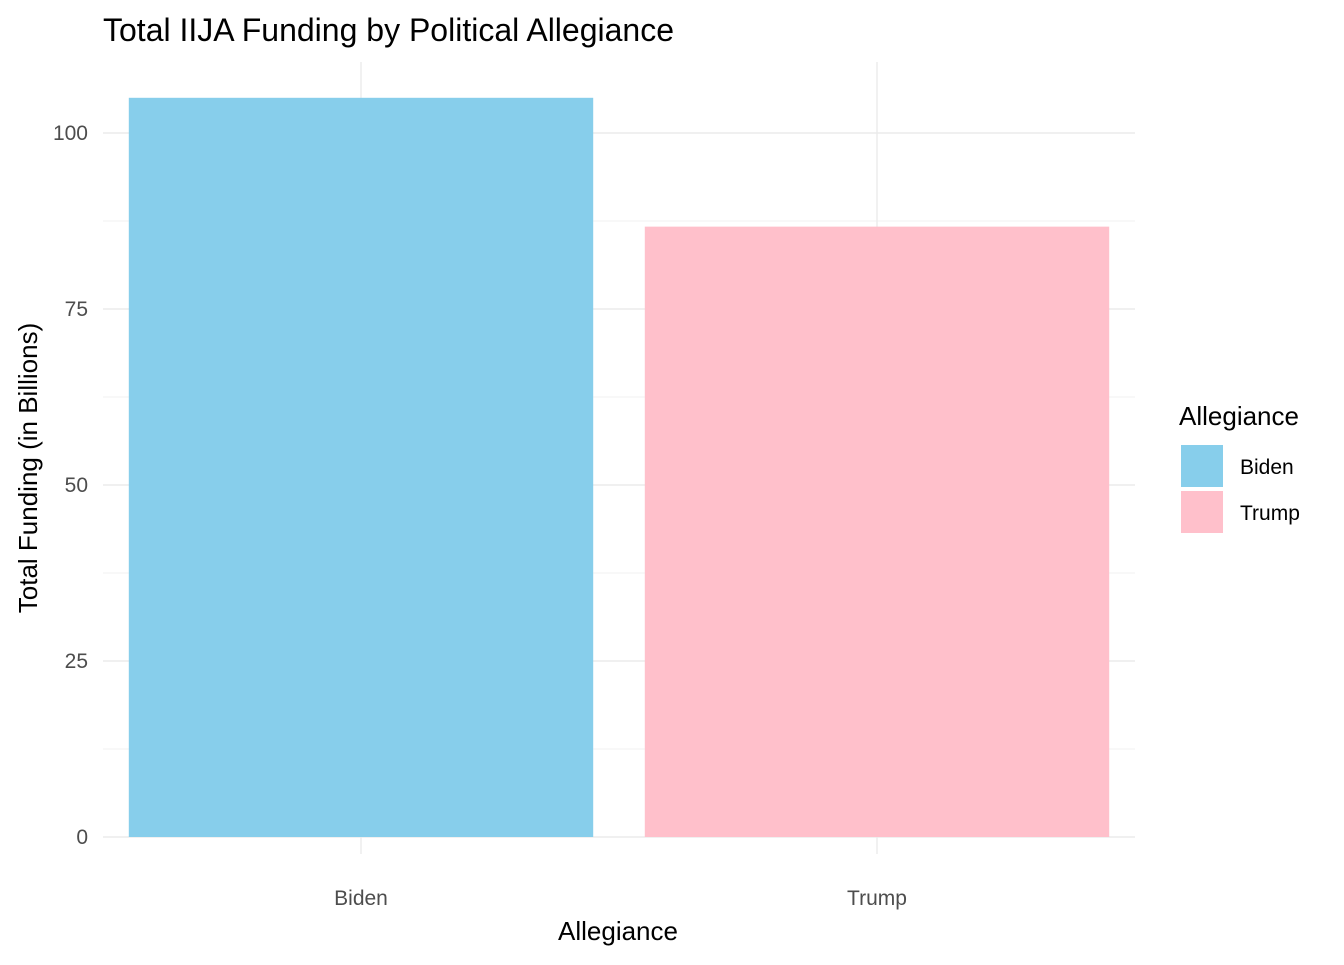 The height and width of the screenshot is (965, 1344). What do you see at coordinates (76, 309) in the screenshot?
I see `y-tick-label: 75` at bounding box center [76, 309].